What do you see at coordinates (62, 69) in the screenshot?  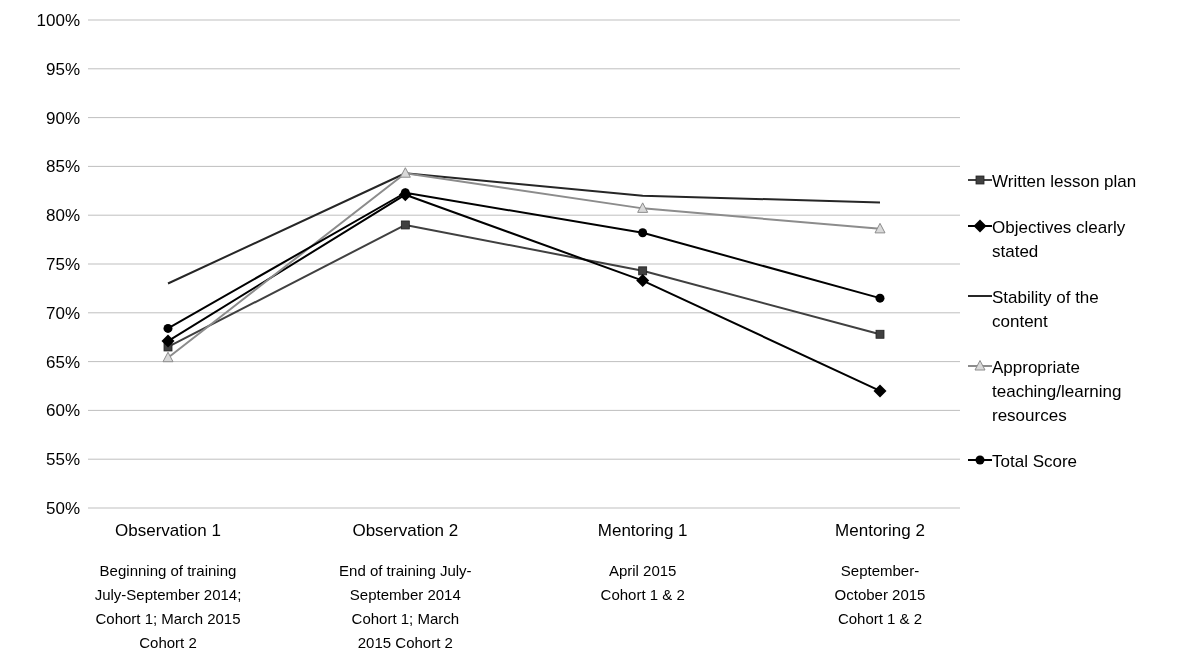 I see `y-tick-label: 95%` at bounding box center [62, 69].